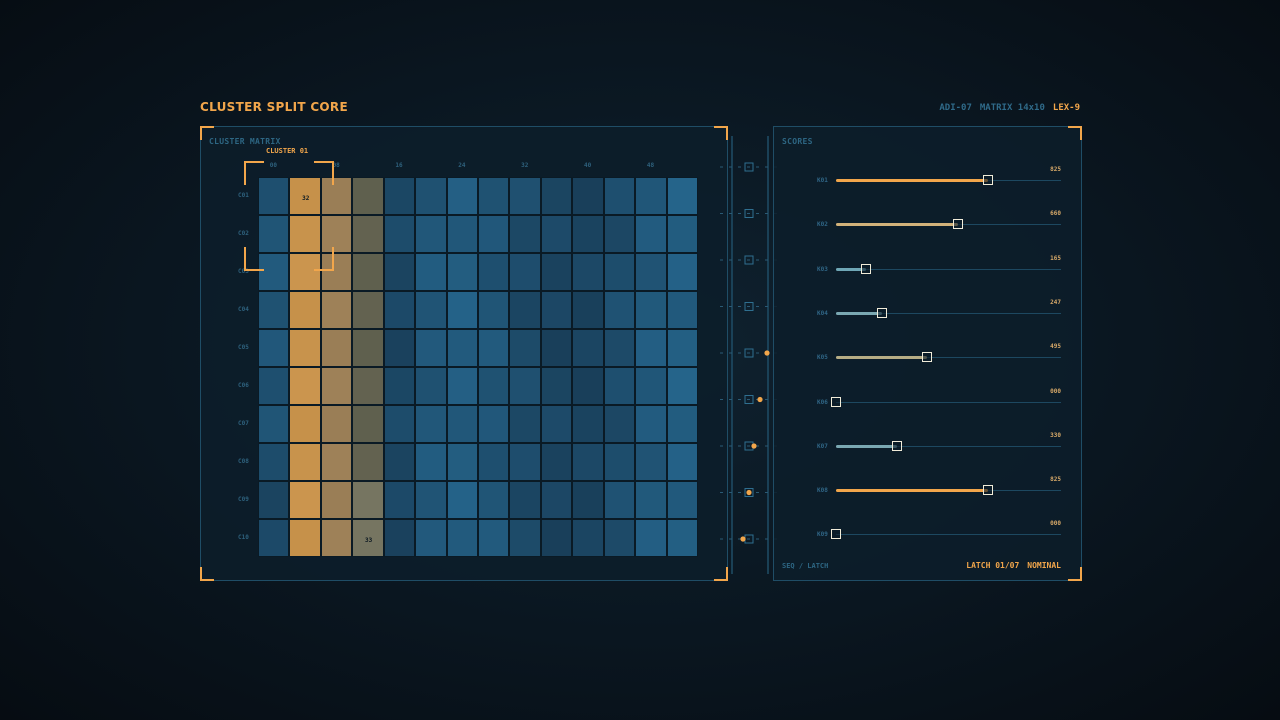  I want to click on matrix-cell: 32, so click(305, 196).